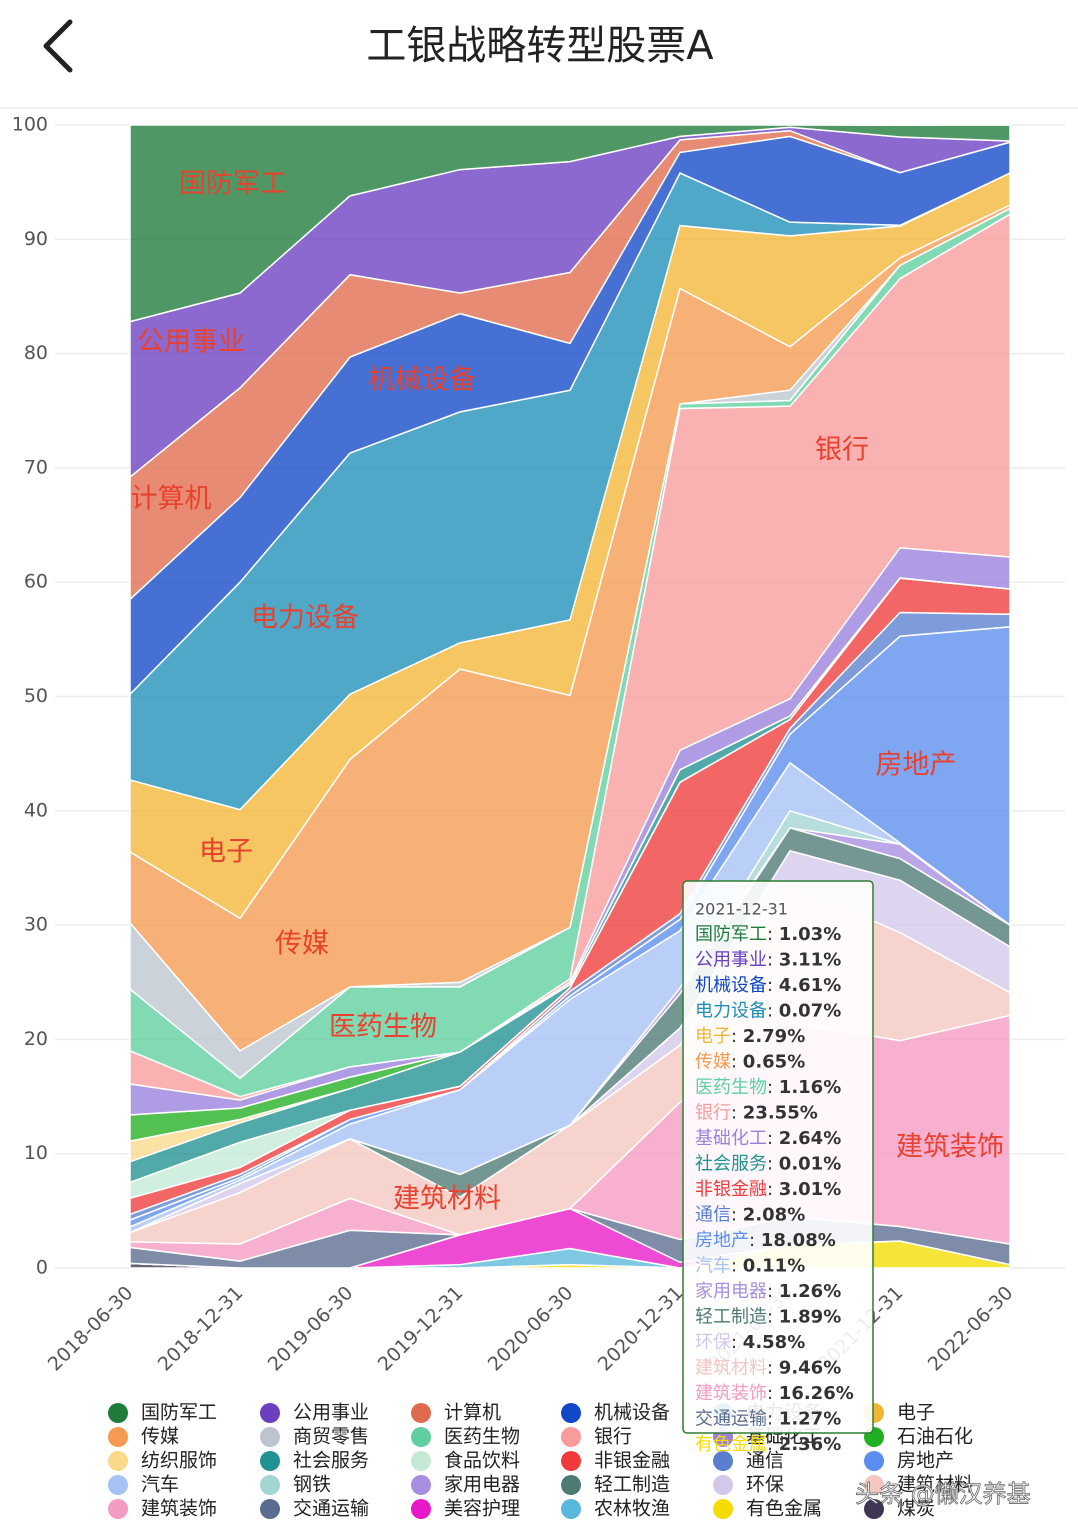 Image resolution: width=1078 pixels, height=1530 pixels. What do you see at coordinates (302, 944) in the screenshot?
I see `area-label: 传媒` at bounding box center [302, 944].